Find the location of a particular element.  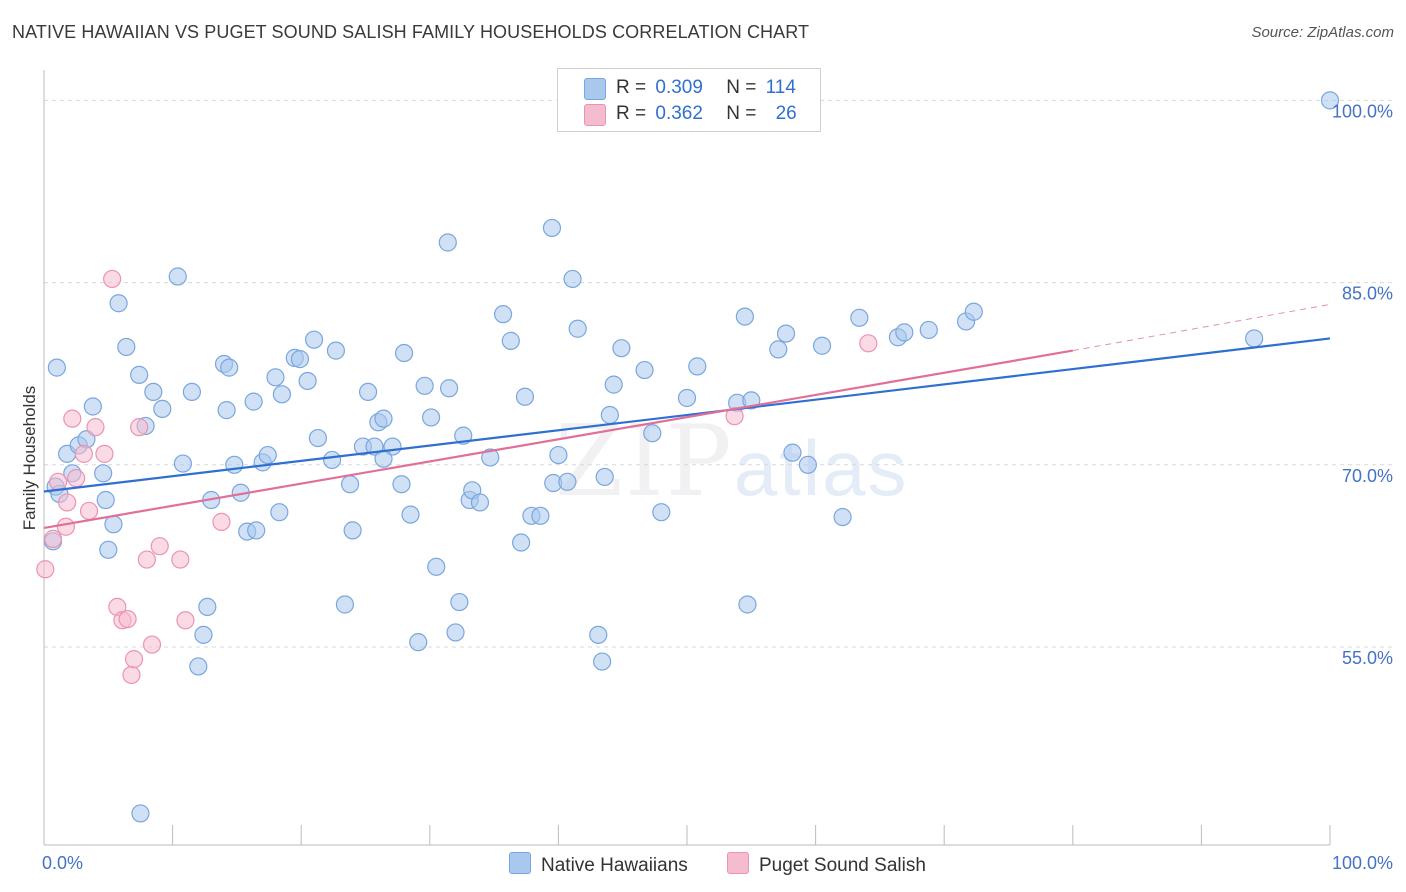

y-tick-label: 100.0% is located at coordinates (1362, 111).